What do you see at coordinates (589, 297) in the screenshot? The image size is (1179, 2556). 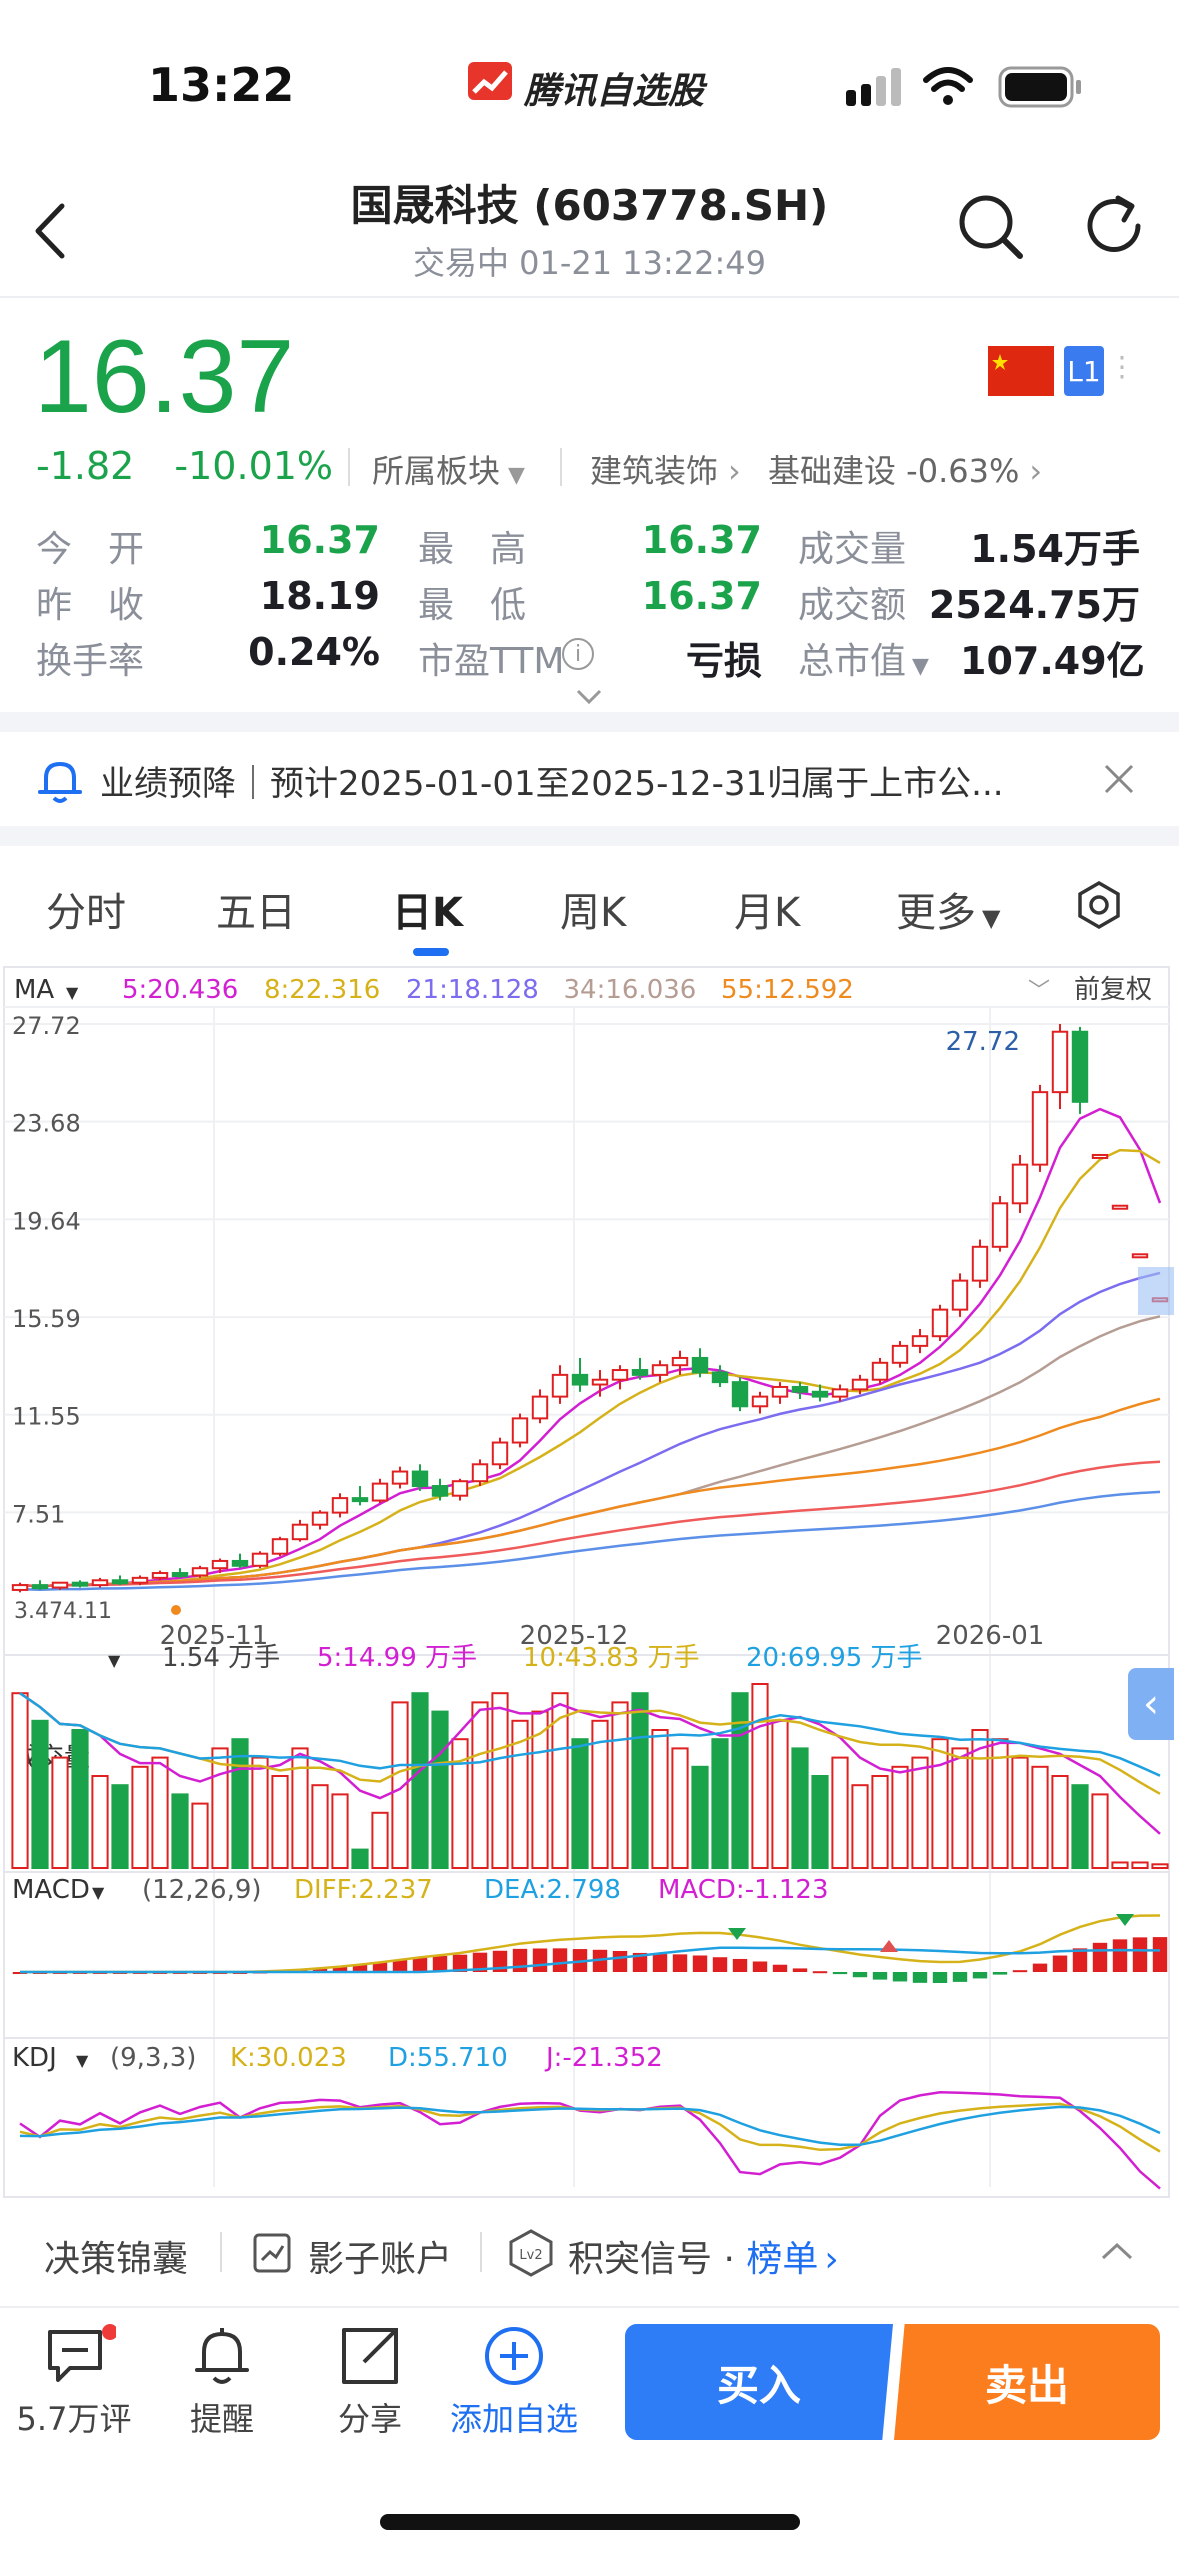 I see `header-divider` at bounding box center [589, 297].